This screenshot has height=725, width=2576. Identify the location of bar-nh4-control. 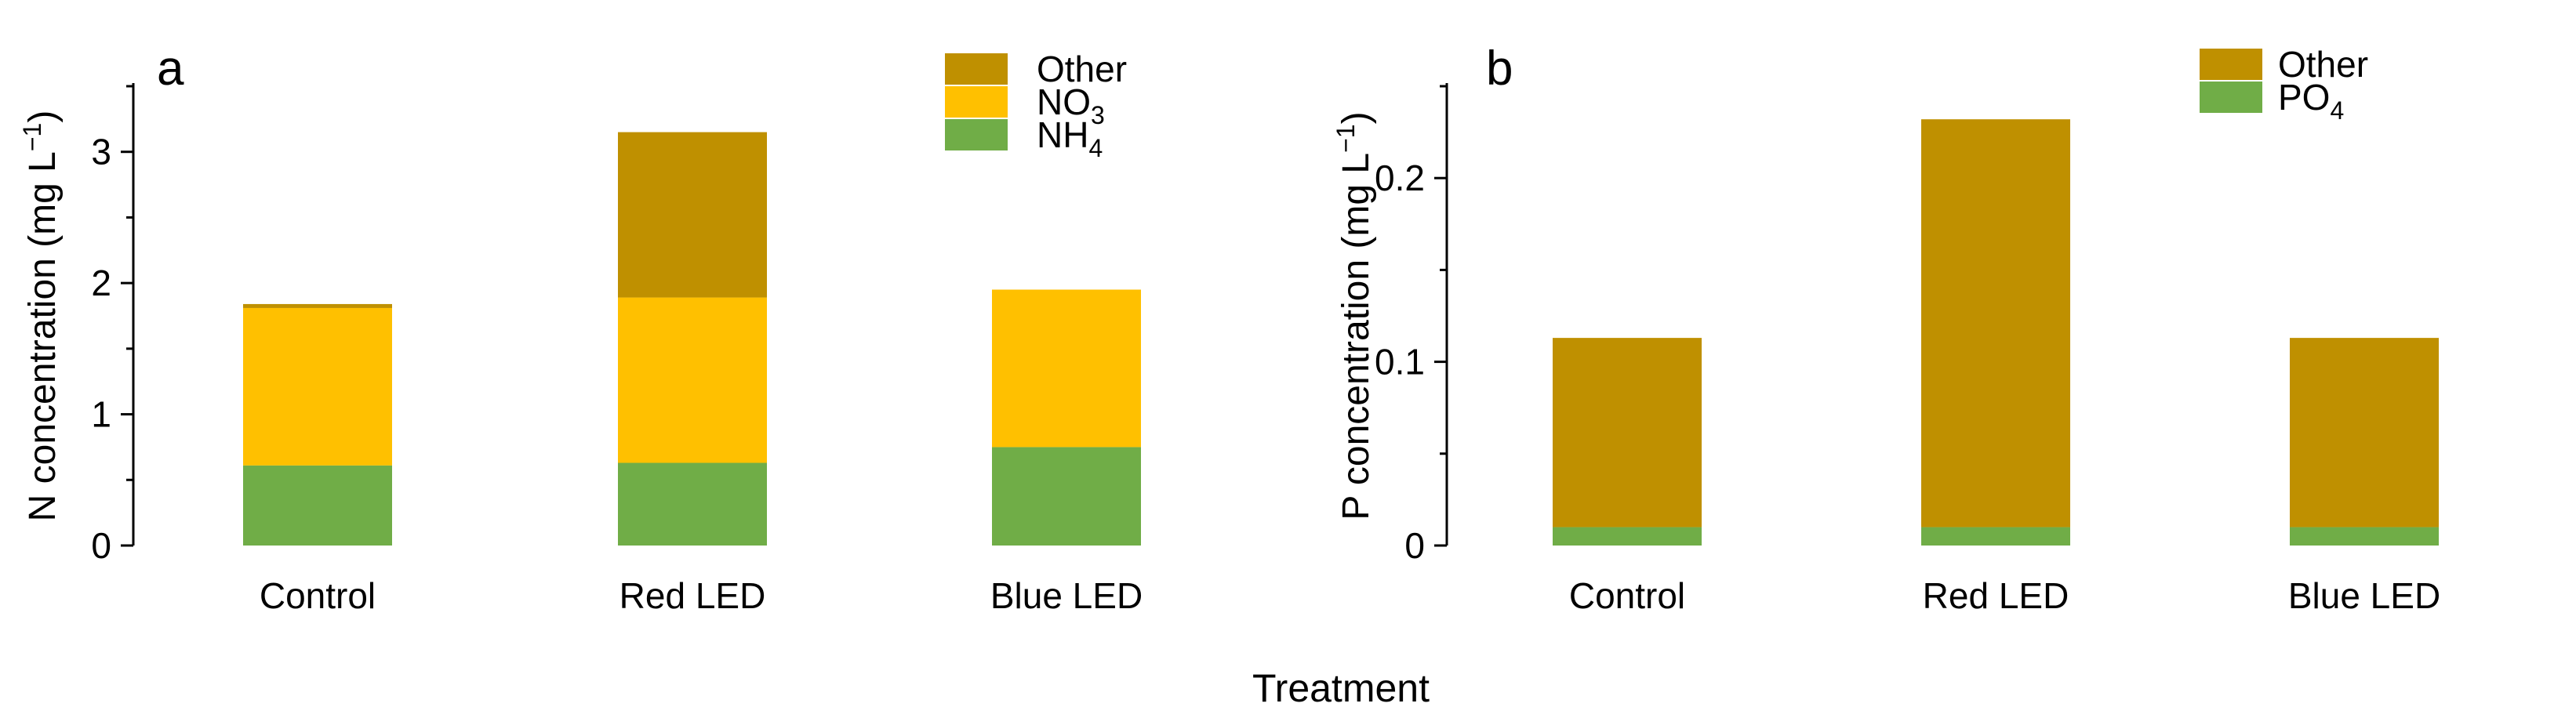
(317, 506).